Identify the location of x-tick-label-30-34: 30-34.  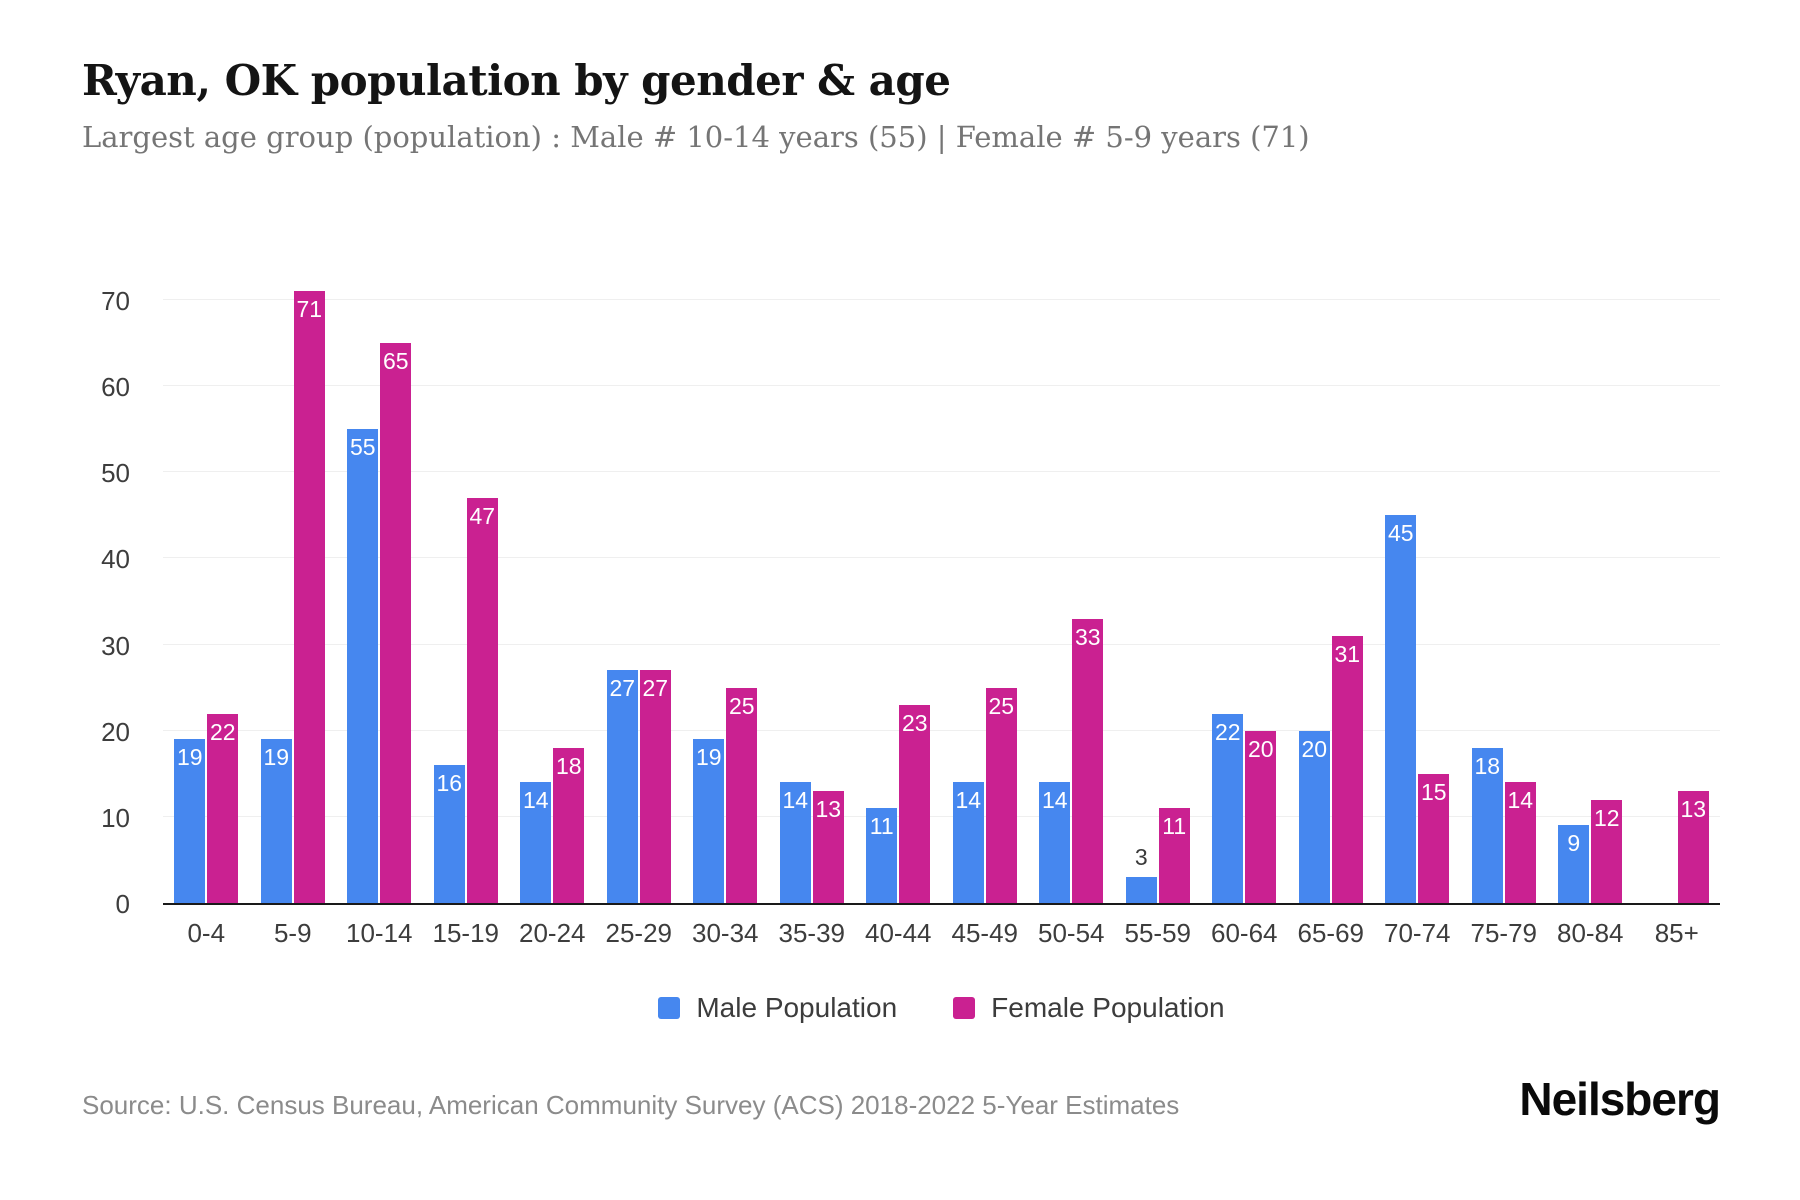
(725, 933).